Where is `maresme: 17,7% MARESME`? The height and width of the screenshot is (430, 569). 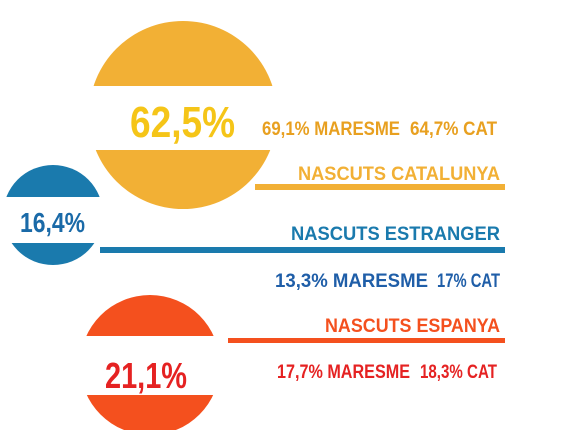
maresme: 17,7% MARESME is located at coordinates (343, 372).